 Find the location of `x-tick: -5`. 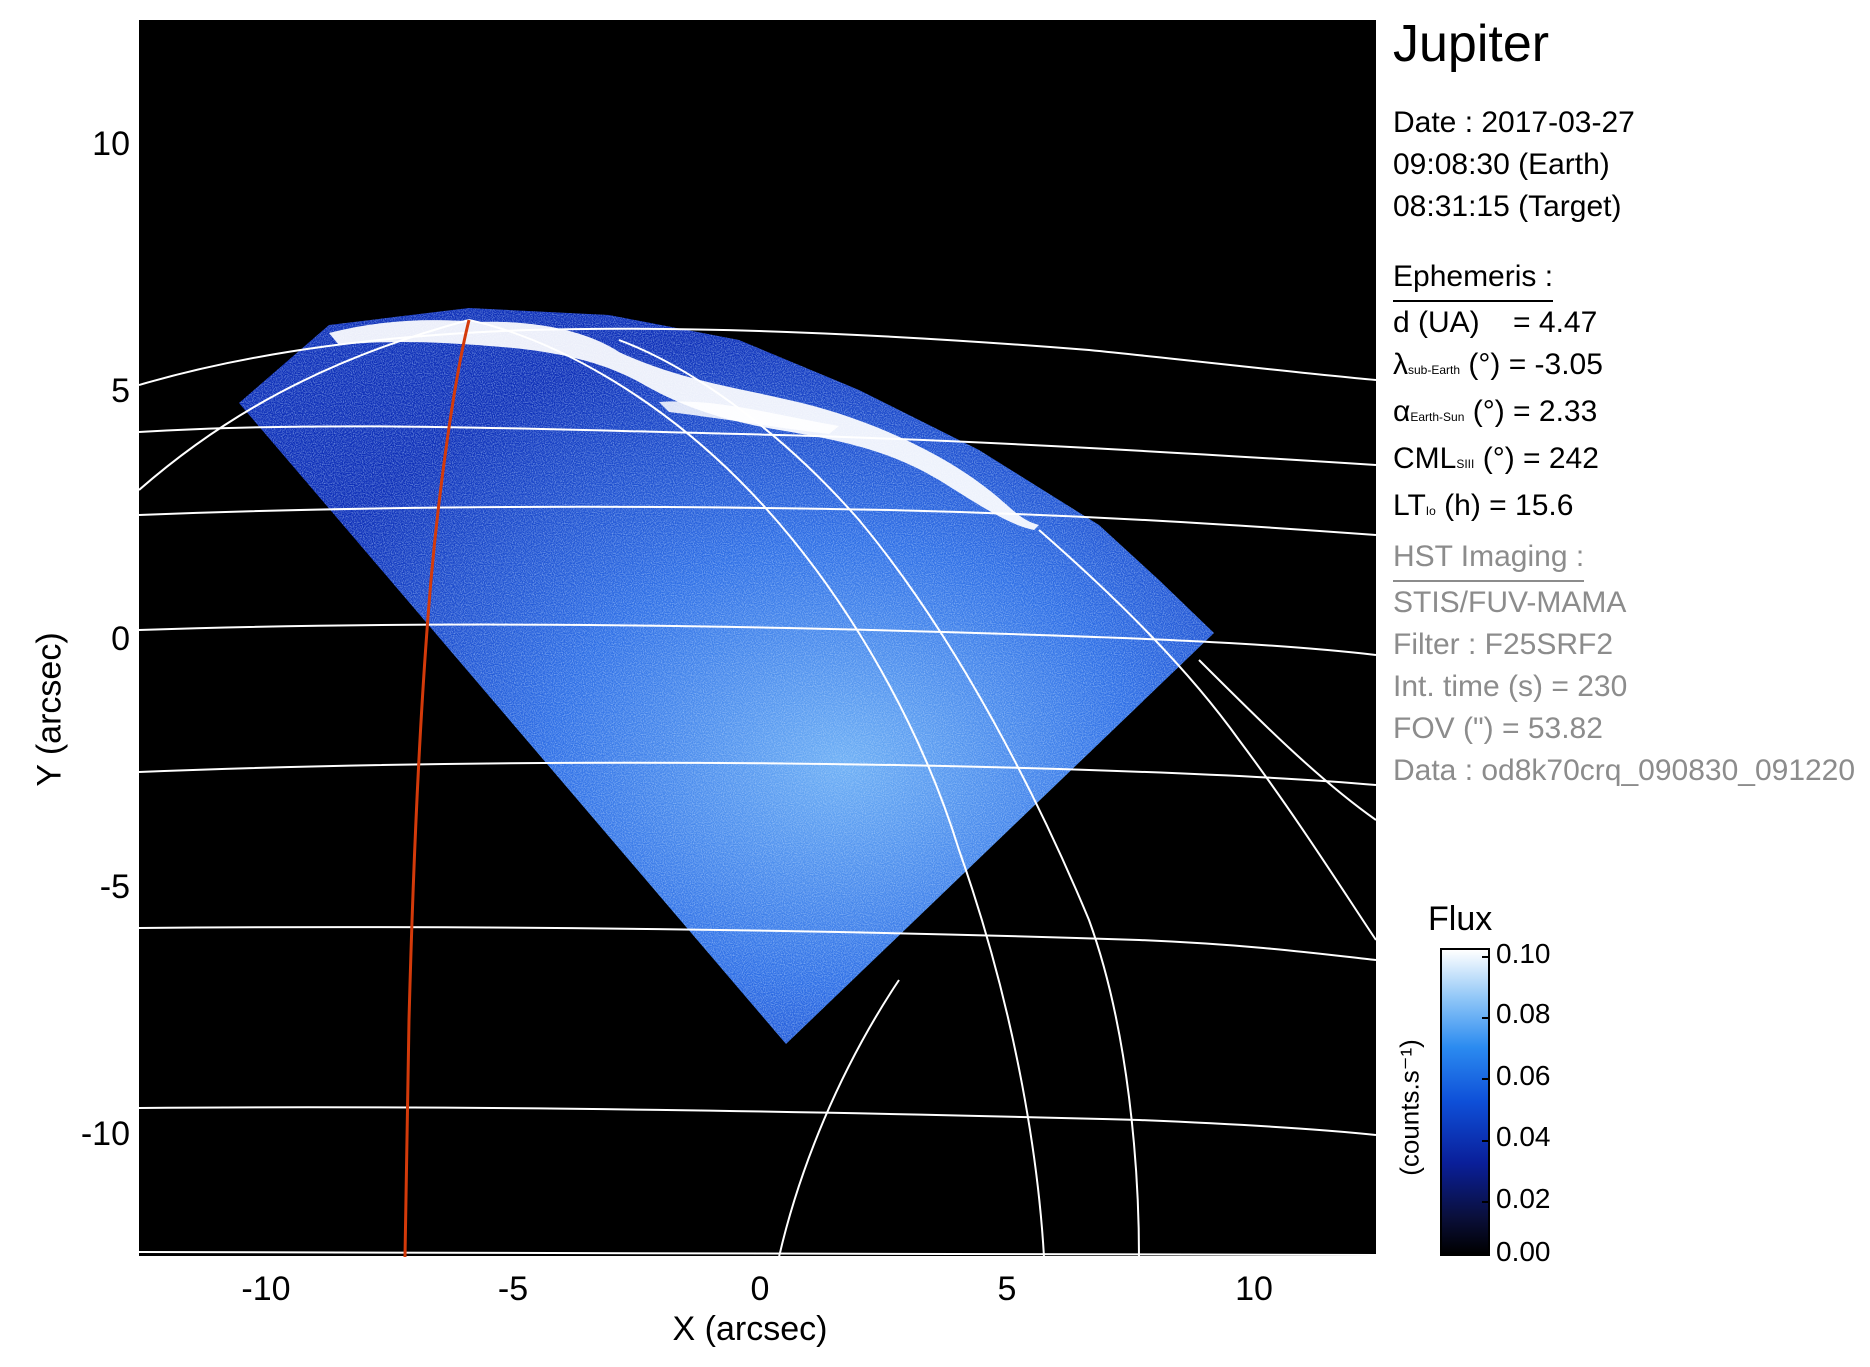

x-tick: -5 is located at coordinates (513, 1289).